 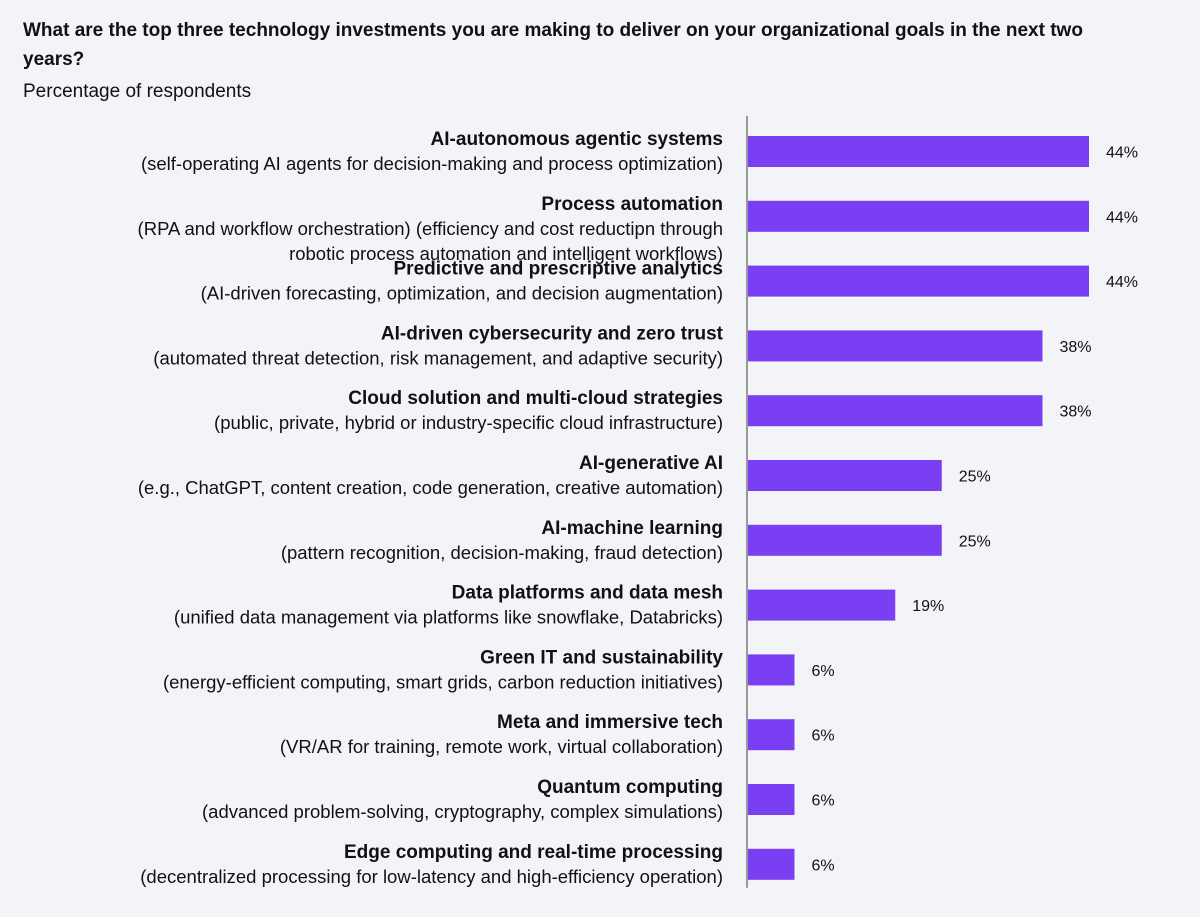 What do you see at coordinates (559, 269) in the screenshot?
I see `category-label: Predictive and prescriptive analytics` at bounding box center [559, 269].